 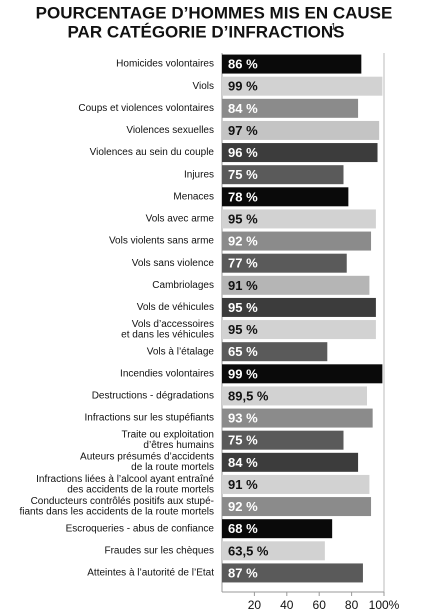 I want to click on category-label: Atteintes à l’autorité de l’Etat, so click(x=150, y=573).